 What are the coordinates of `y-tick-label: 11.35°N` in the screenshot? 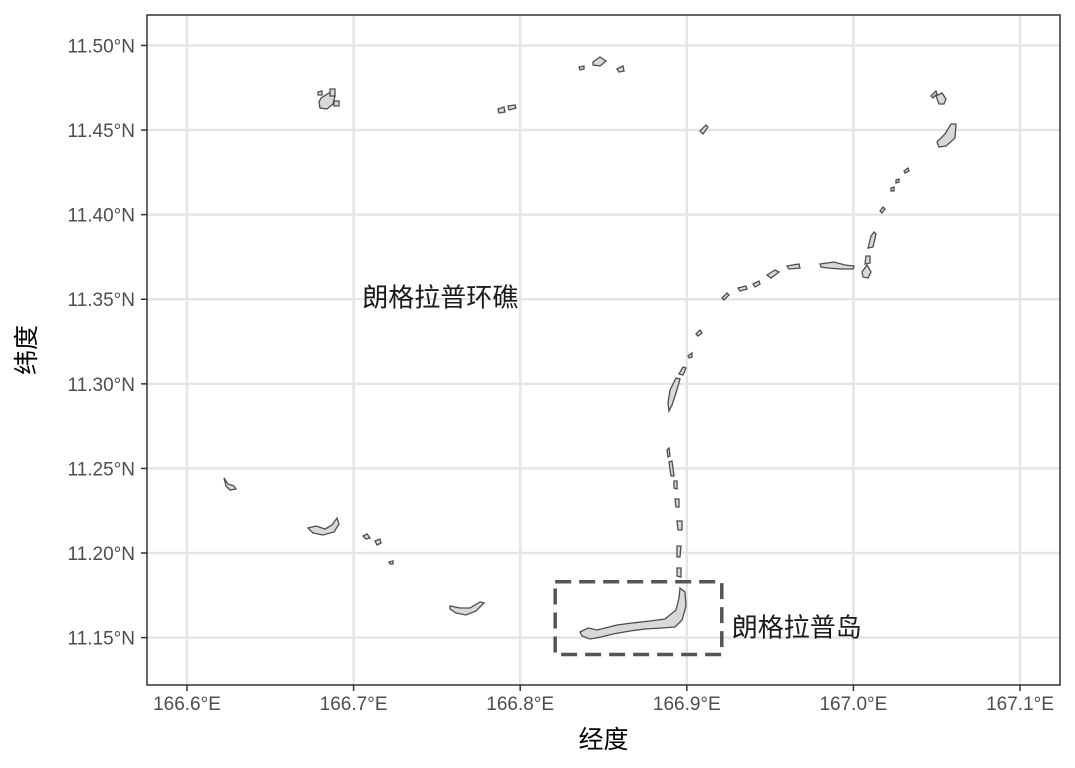 It's located at (101, 300).